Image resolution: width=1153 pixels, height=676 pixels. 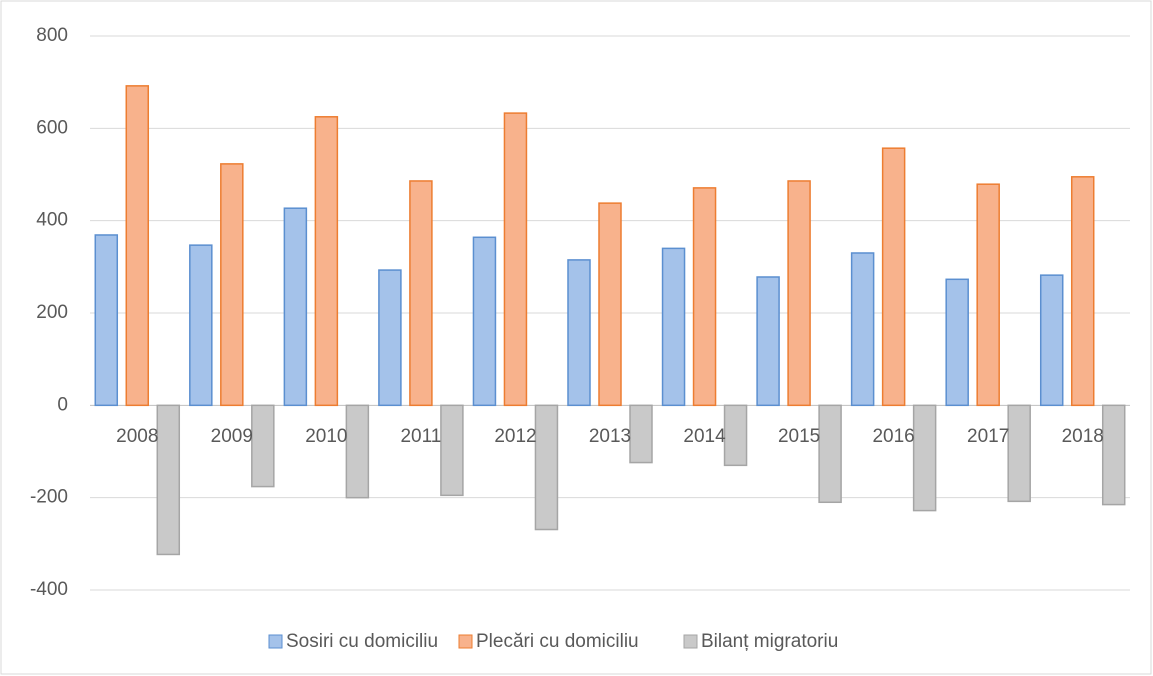 I want to click on y-tick-label: 200, so click(x=52, y=312).